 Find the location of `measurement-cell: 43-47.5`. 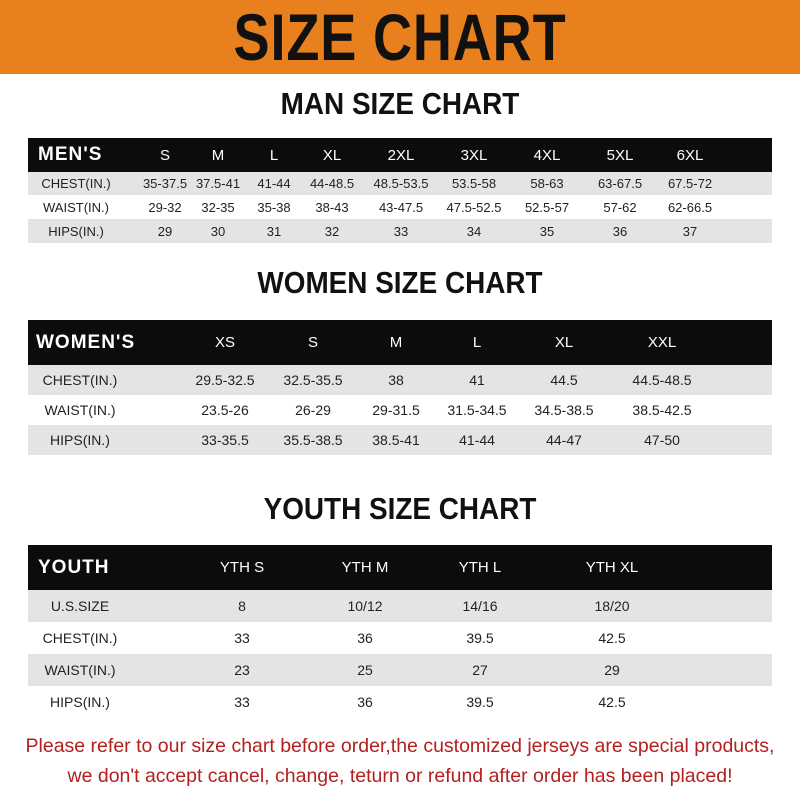

measurement-cell: 43-47.5 is located at coordinates (401, 207).